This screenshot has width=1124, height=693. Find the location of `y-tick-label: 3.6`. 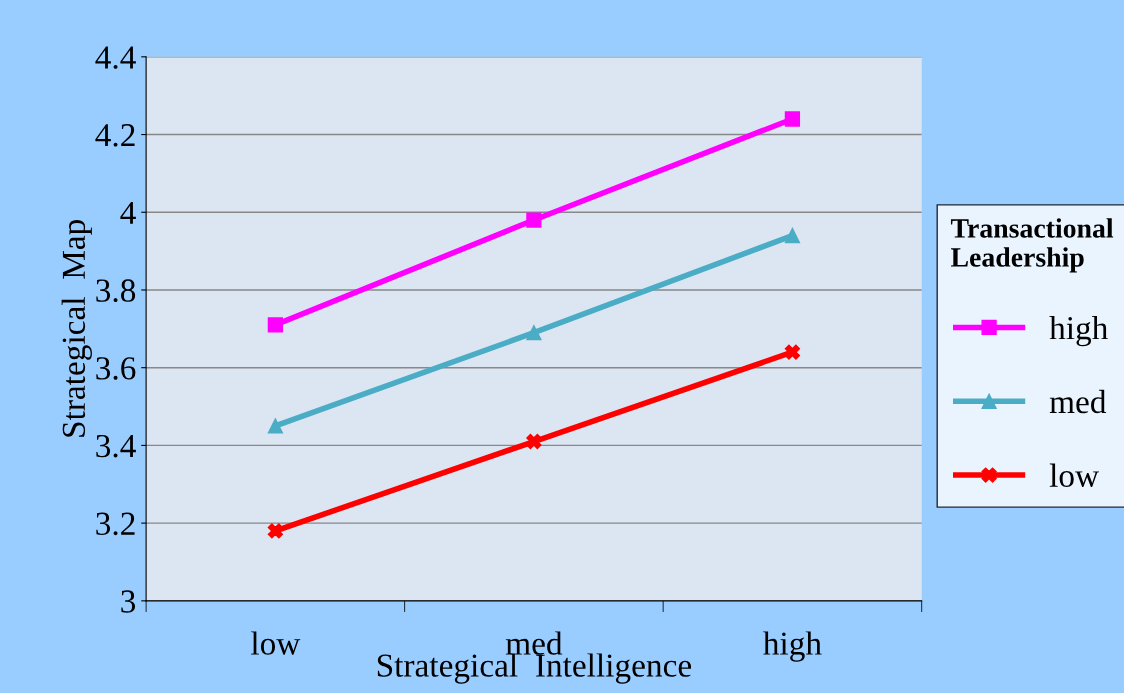

y-tick-label: 3.6 is located at coordinates (116, 368).